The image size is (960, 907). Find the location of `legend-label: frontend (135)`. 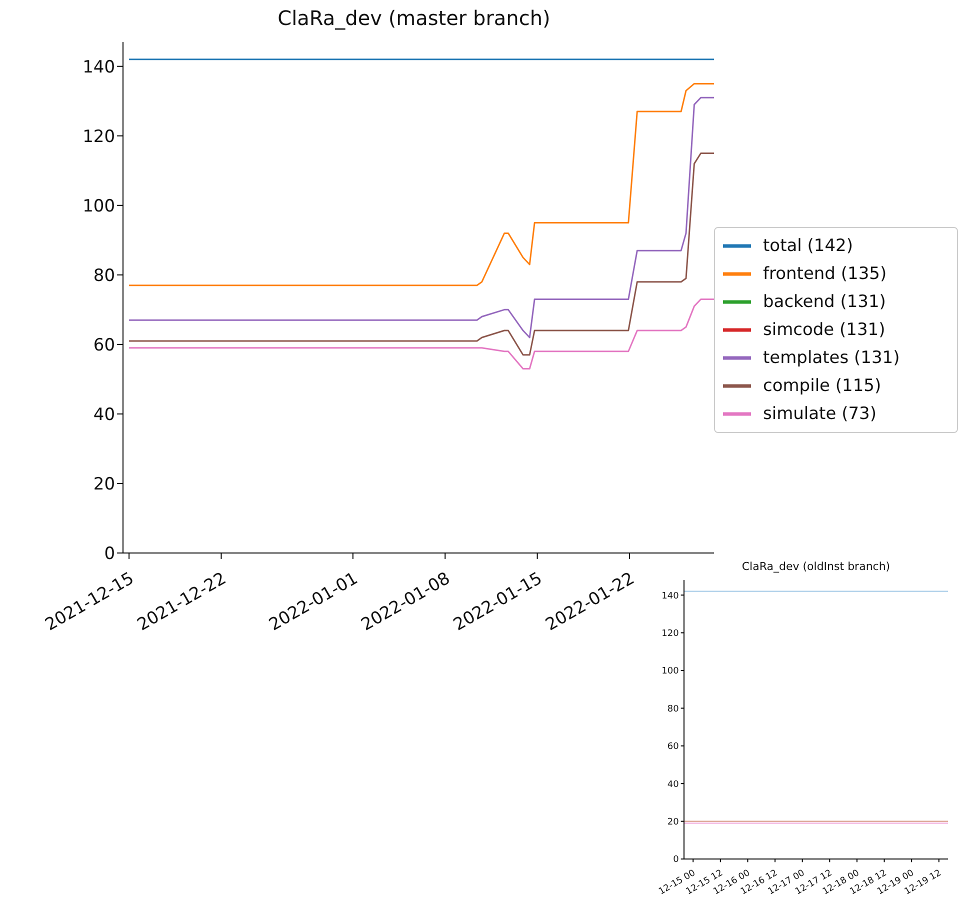

legend-label: frontend (135) is located at coordinates (825, 274).